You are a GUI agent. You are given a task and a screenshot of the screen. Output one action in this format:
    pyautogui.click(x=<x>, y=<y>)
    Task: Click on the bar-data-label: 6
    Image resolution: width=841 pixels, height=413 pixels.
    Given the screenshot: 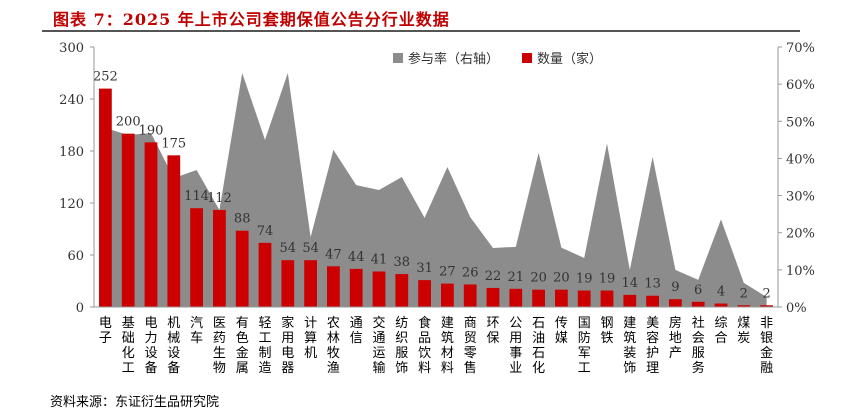 What is the action you would take?
    pyautogui.click(x=698, y=290)
    